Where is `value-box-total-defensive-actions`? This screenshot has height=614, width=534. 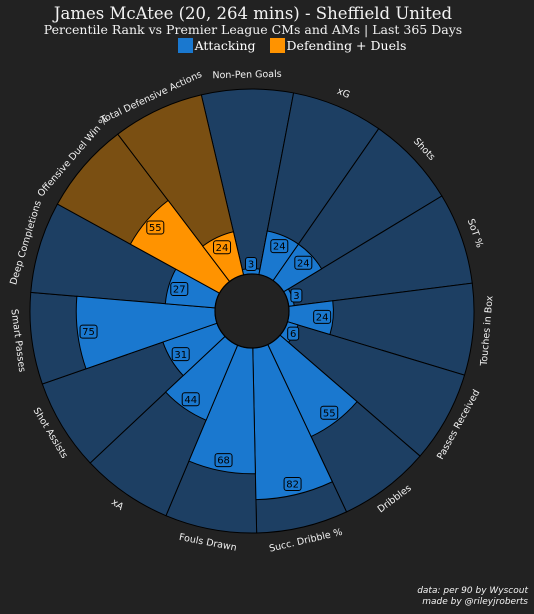
value-box-total-defensive-actions is located at coordinates (222, 247).